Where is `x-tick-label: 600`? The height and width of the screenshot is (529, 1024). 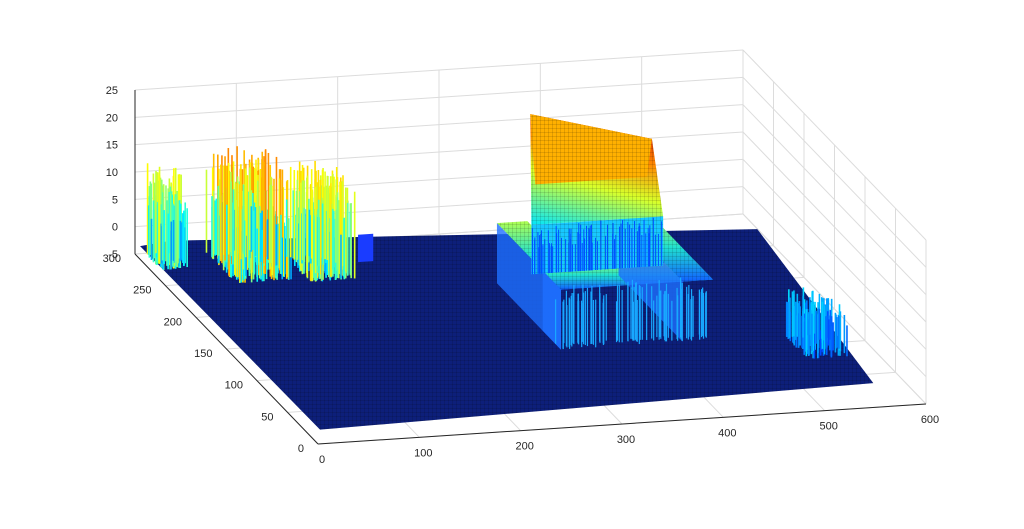
x-tick-label: 600 is located at coordinates (930, 420).